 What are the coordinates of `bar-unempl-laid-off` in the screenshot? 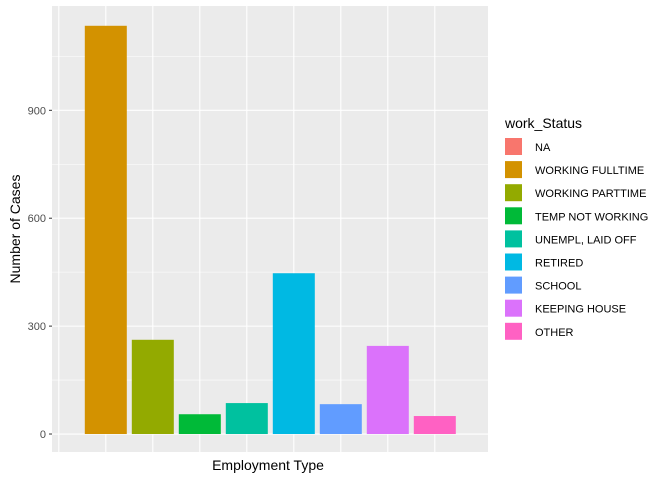 It's located at (246, 419).